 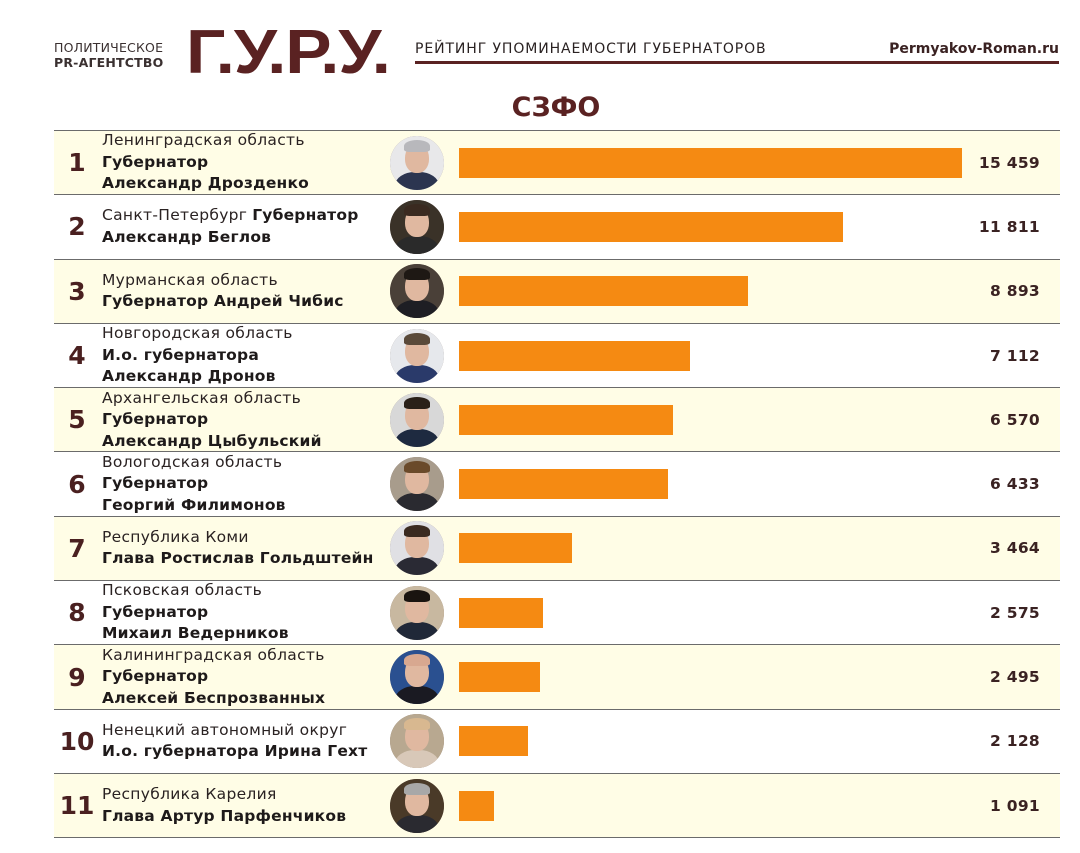 I want to click on region-line: Санкт-Петербург Губернатор, so click(x=247, y=216).